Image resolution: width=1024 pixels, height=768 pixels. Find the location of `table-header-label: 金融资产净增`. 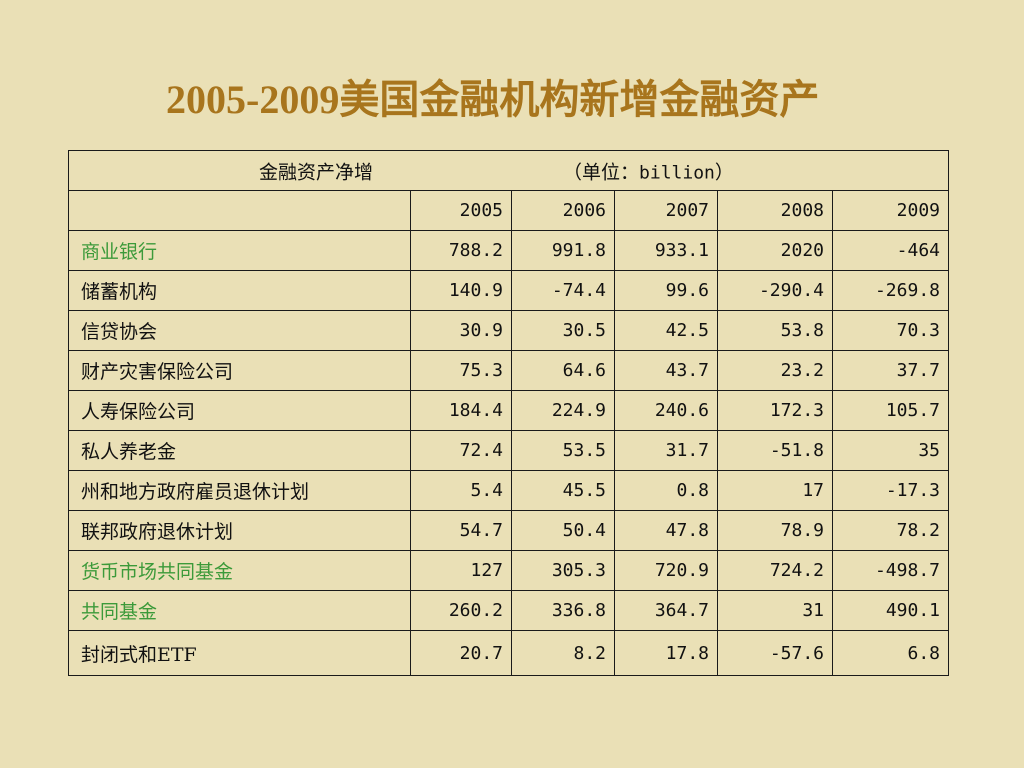

table-header-label: 金融资产净增 is located at coordinates (316, 172).